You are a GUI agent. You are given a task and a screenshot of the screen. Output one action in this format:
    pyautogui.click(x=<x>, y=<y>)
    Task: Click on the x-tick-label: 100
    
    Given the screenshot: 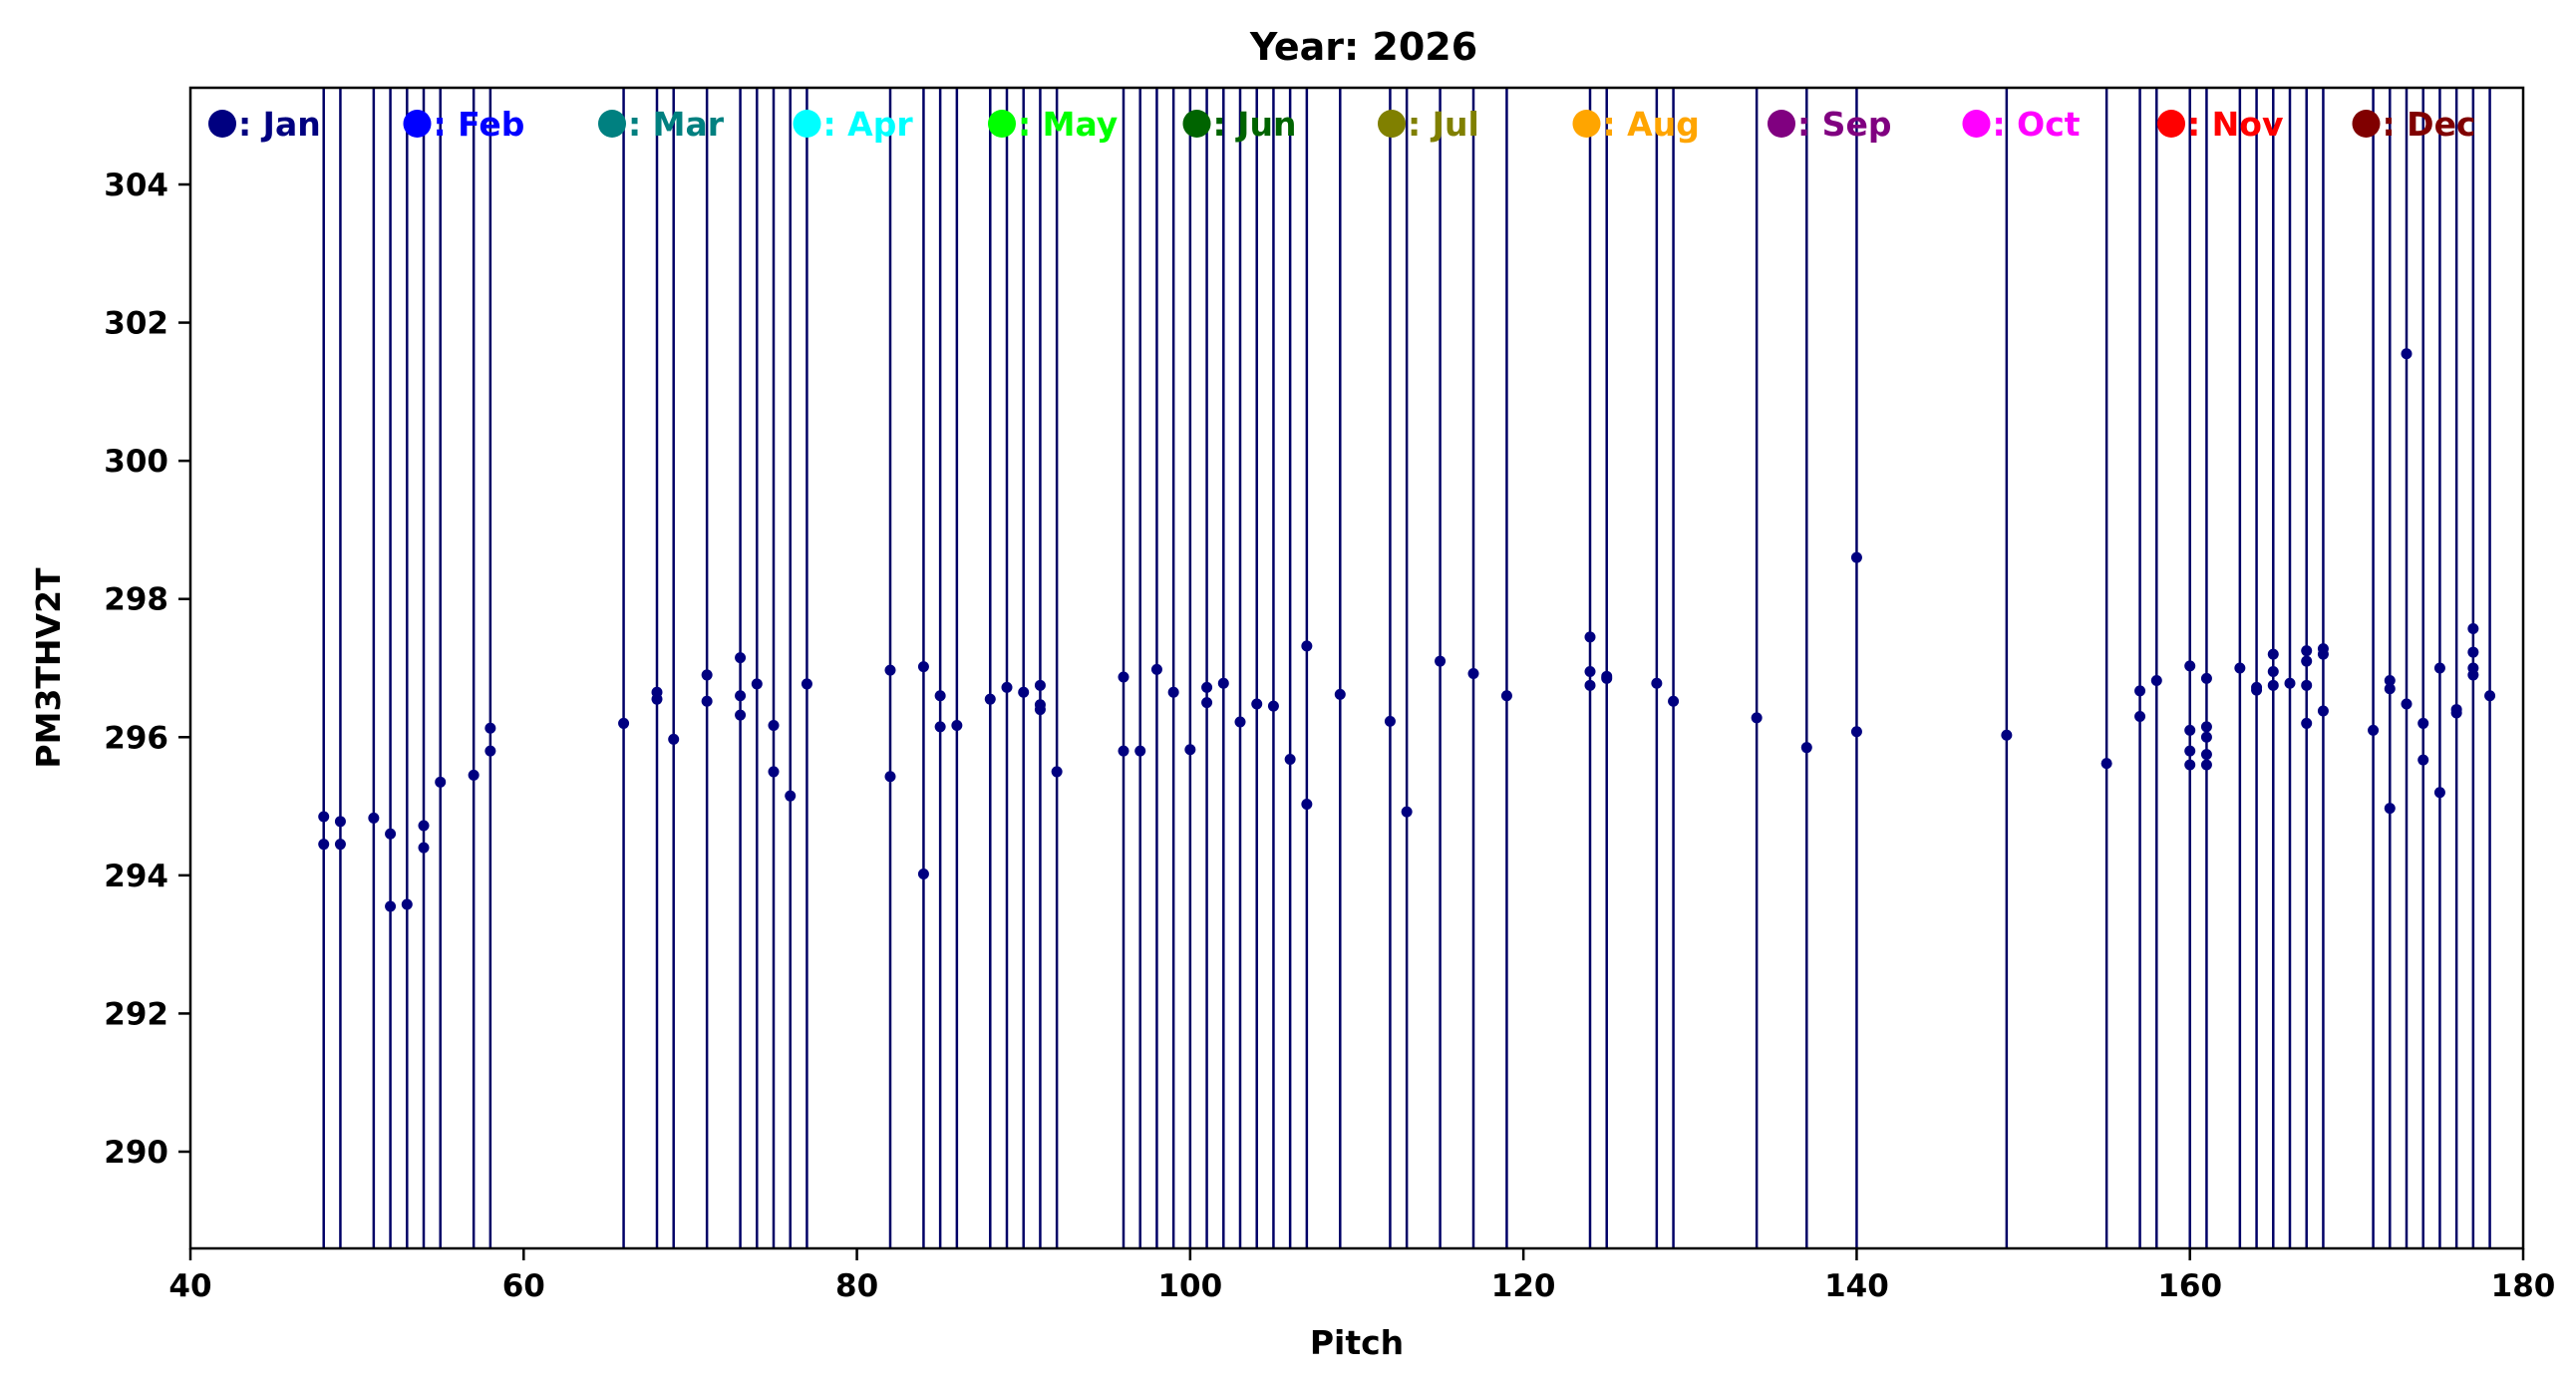 What is the action you would take?
    pyautogui.click(x=1189, y=1286)
    